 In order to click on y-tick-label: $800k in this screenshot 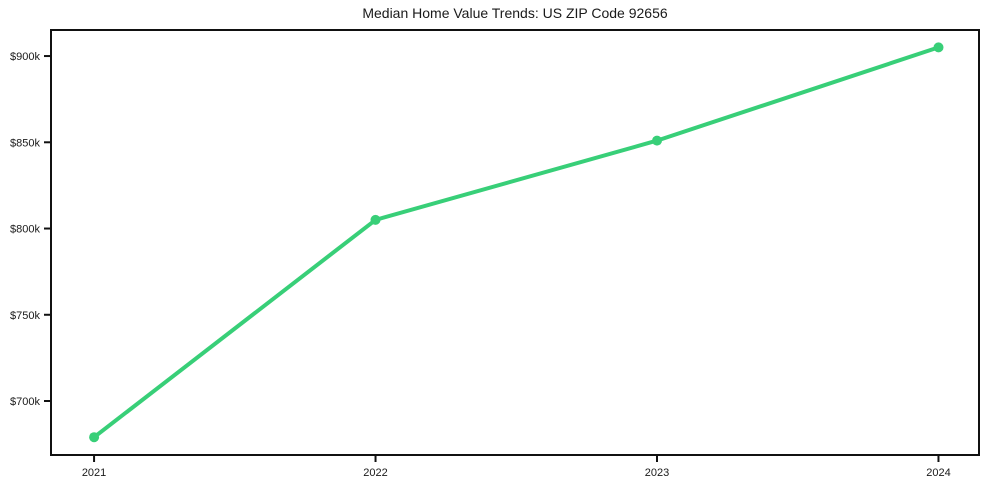, I will do `click(25, 230)`.